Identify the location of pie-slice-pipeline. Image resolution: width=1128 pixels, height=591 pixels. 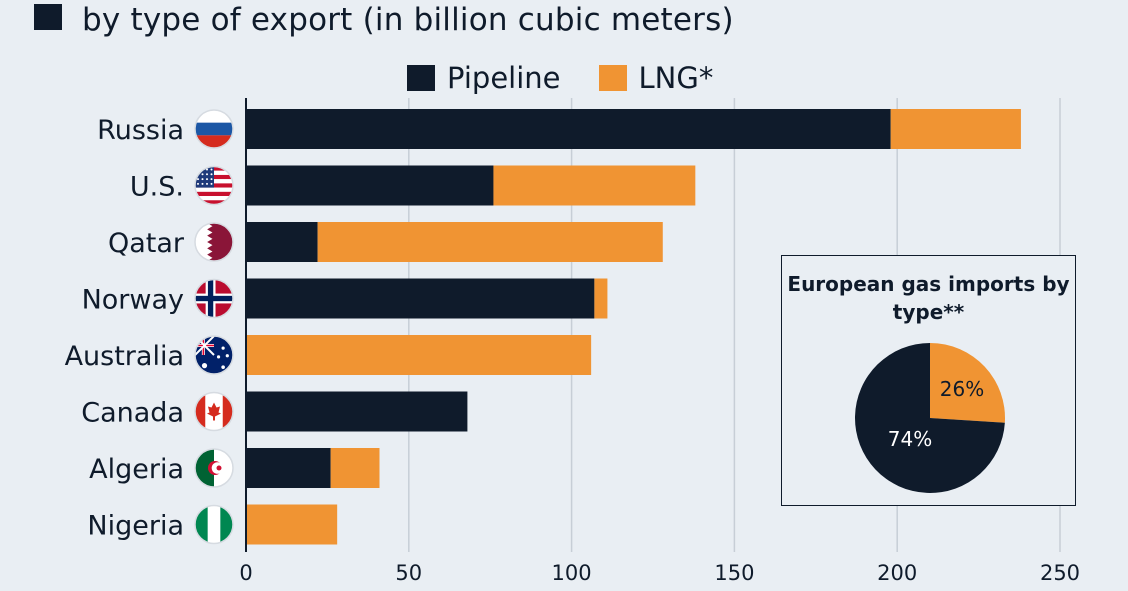
(930, 418).